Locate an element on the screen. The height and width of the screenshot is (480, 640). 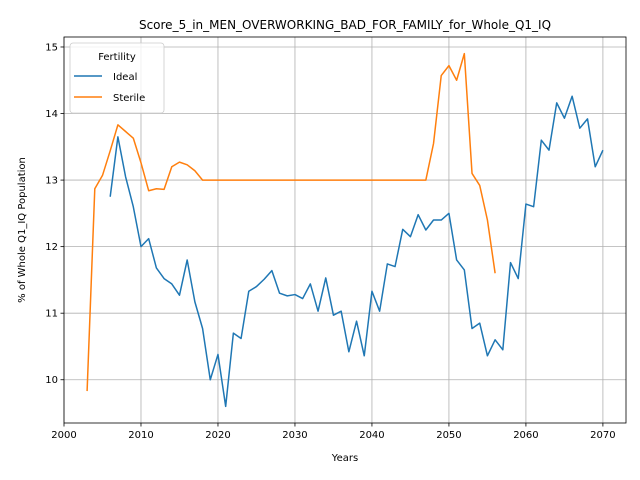
x-axis-label: Years is located at coordinates (344, 458).